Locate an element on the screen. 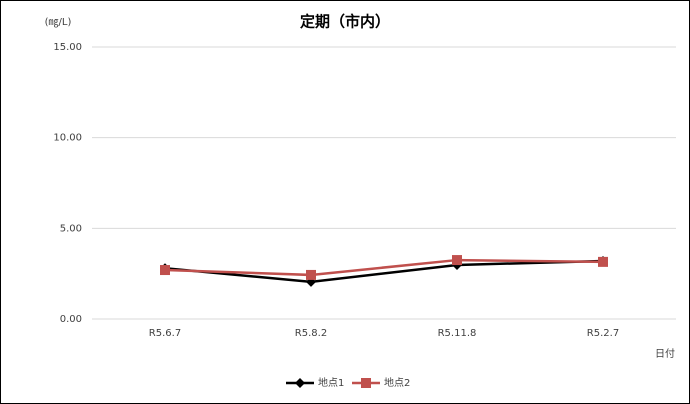  x-axis-label: 日付 is located at coordinates (665, 353).